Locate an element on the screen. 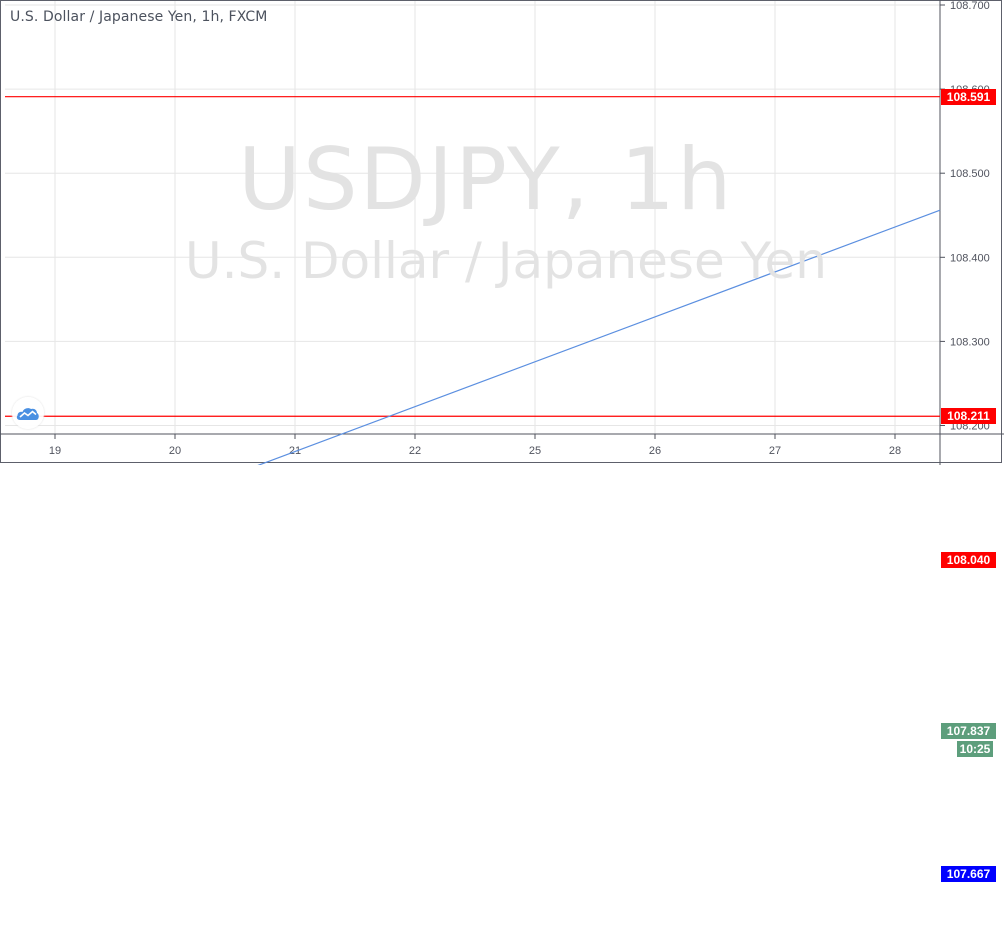  x-tick-label: 26 is located at coordinates (655, 451).